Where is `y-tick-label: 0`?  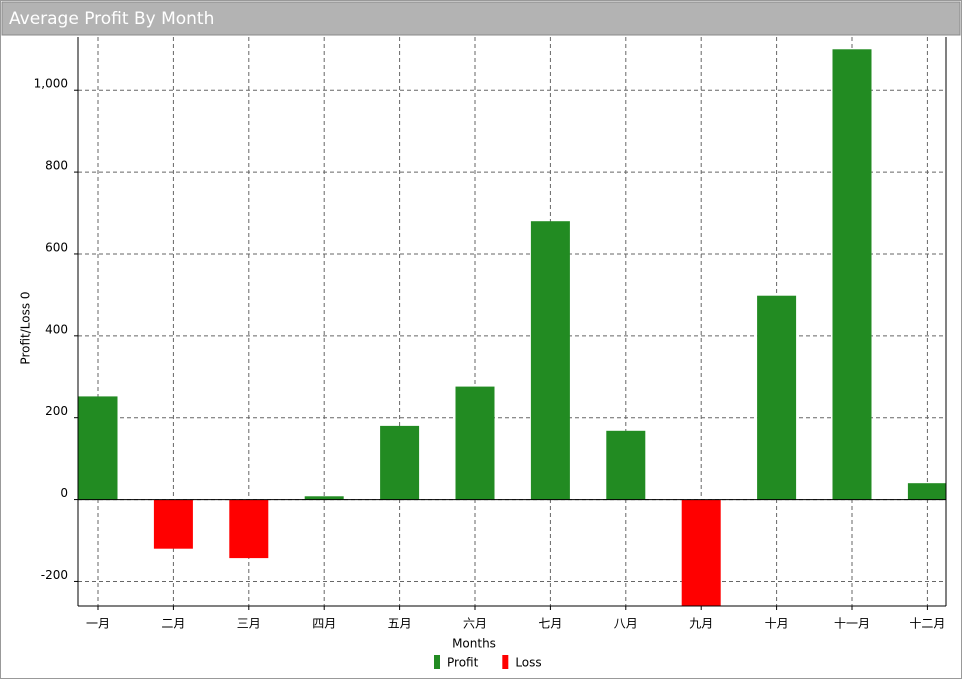 y-tick-label: 0 is located at coordinates (64, 493).